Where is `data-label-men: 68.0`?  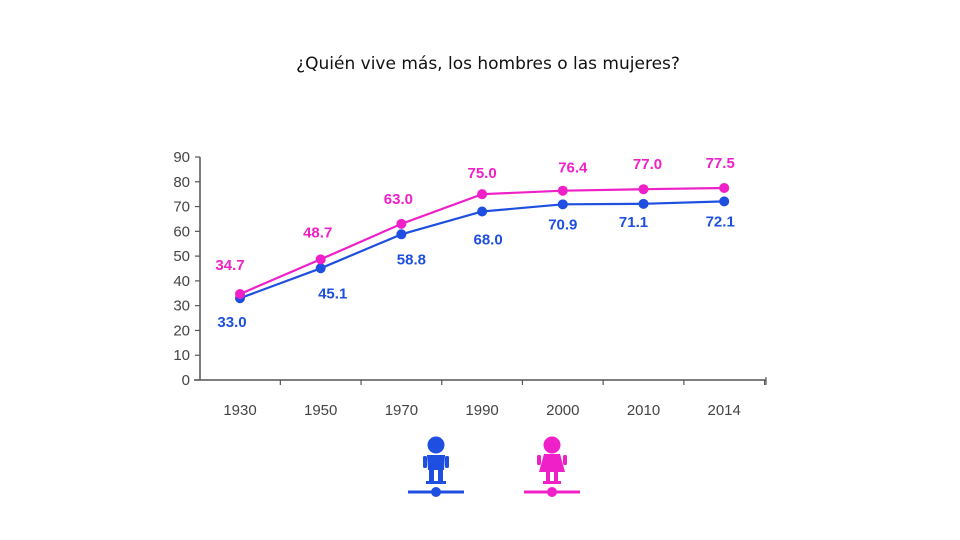
data-label-men: 68.0 is located at coordinates (487, 240).